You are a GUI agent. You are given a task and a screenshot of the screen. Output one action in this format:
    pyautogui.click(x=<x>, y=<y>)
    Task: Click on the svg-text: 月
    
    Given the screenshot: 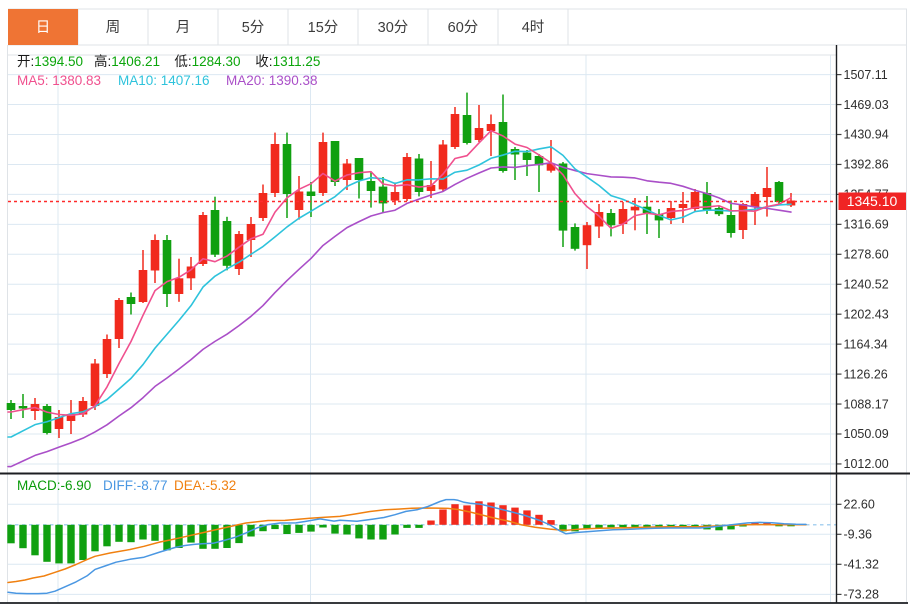 What is the action you would take?
    pyautogui.click(x=183, y=28)
    